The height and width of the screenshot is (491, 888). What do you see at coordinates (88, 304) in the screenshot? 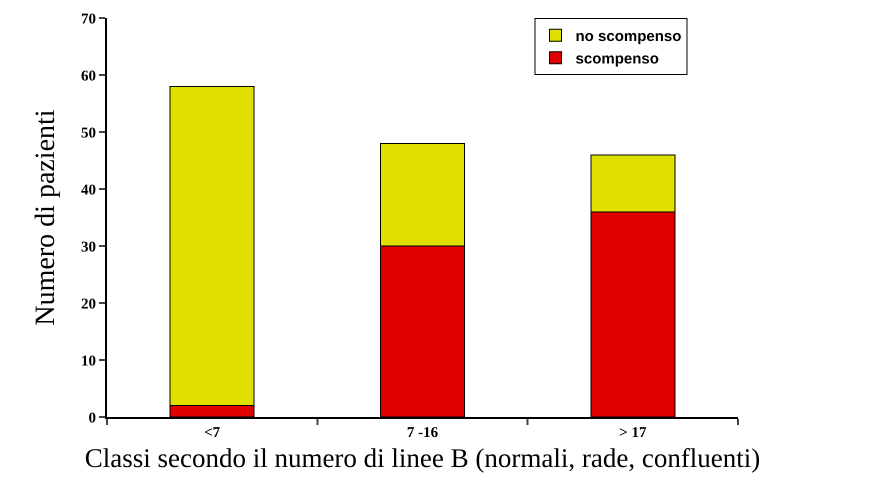
I see `y-tick-label: 20` at bounding box center [88, 304].